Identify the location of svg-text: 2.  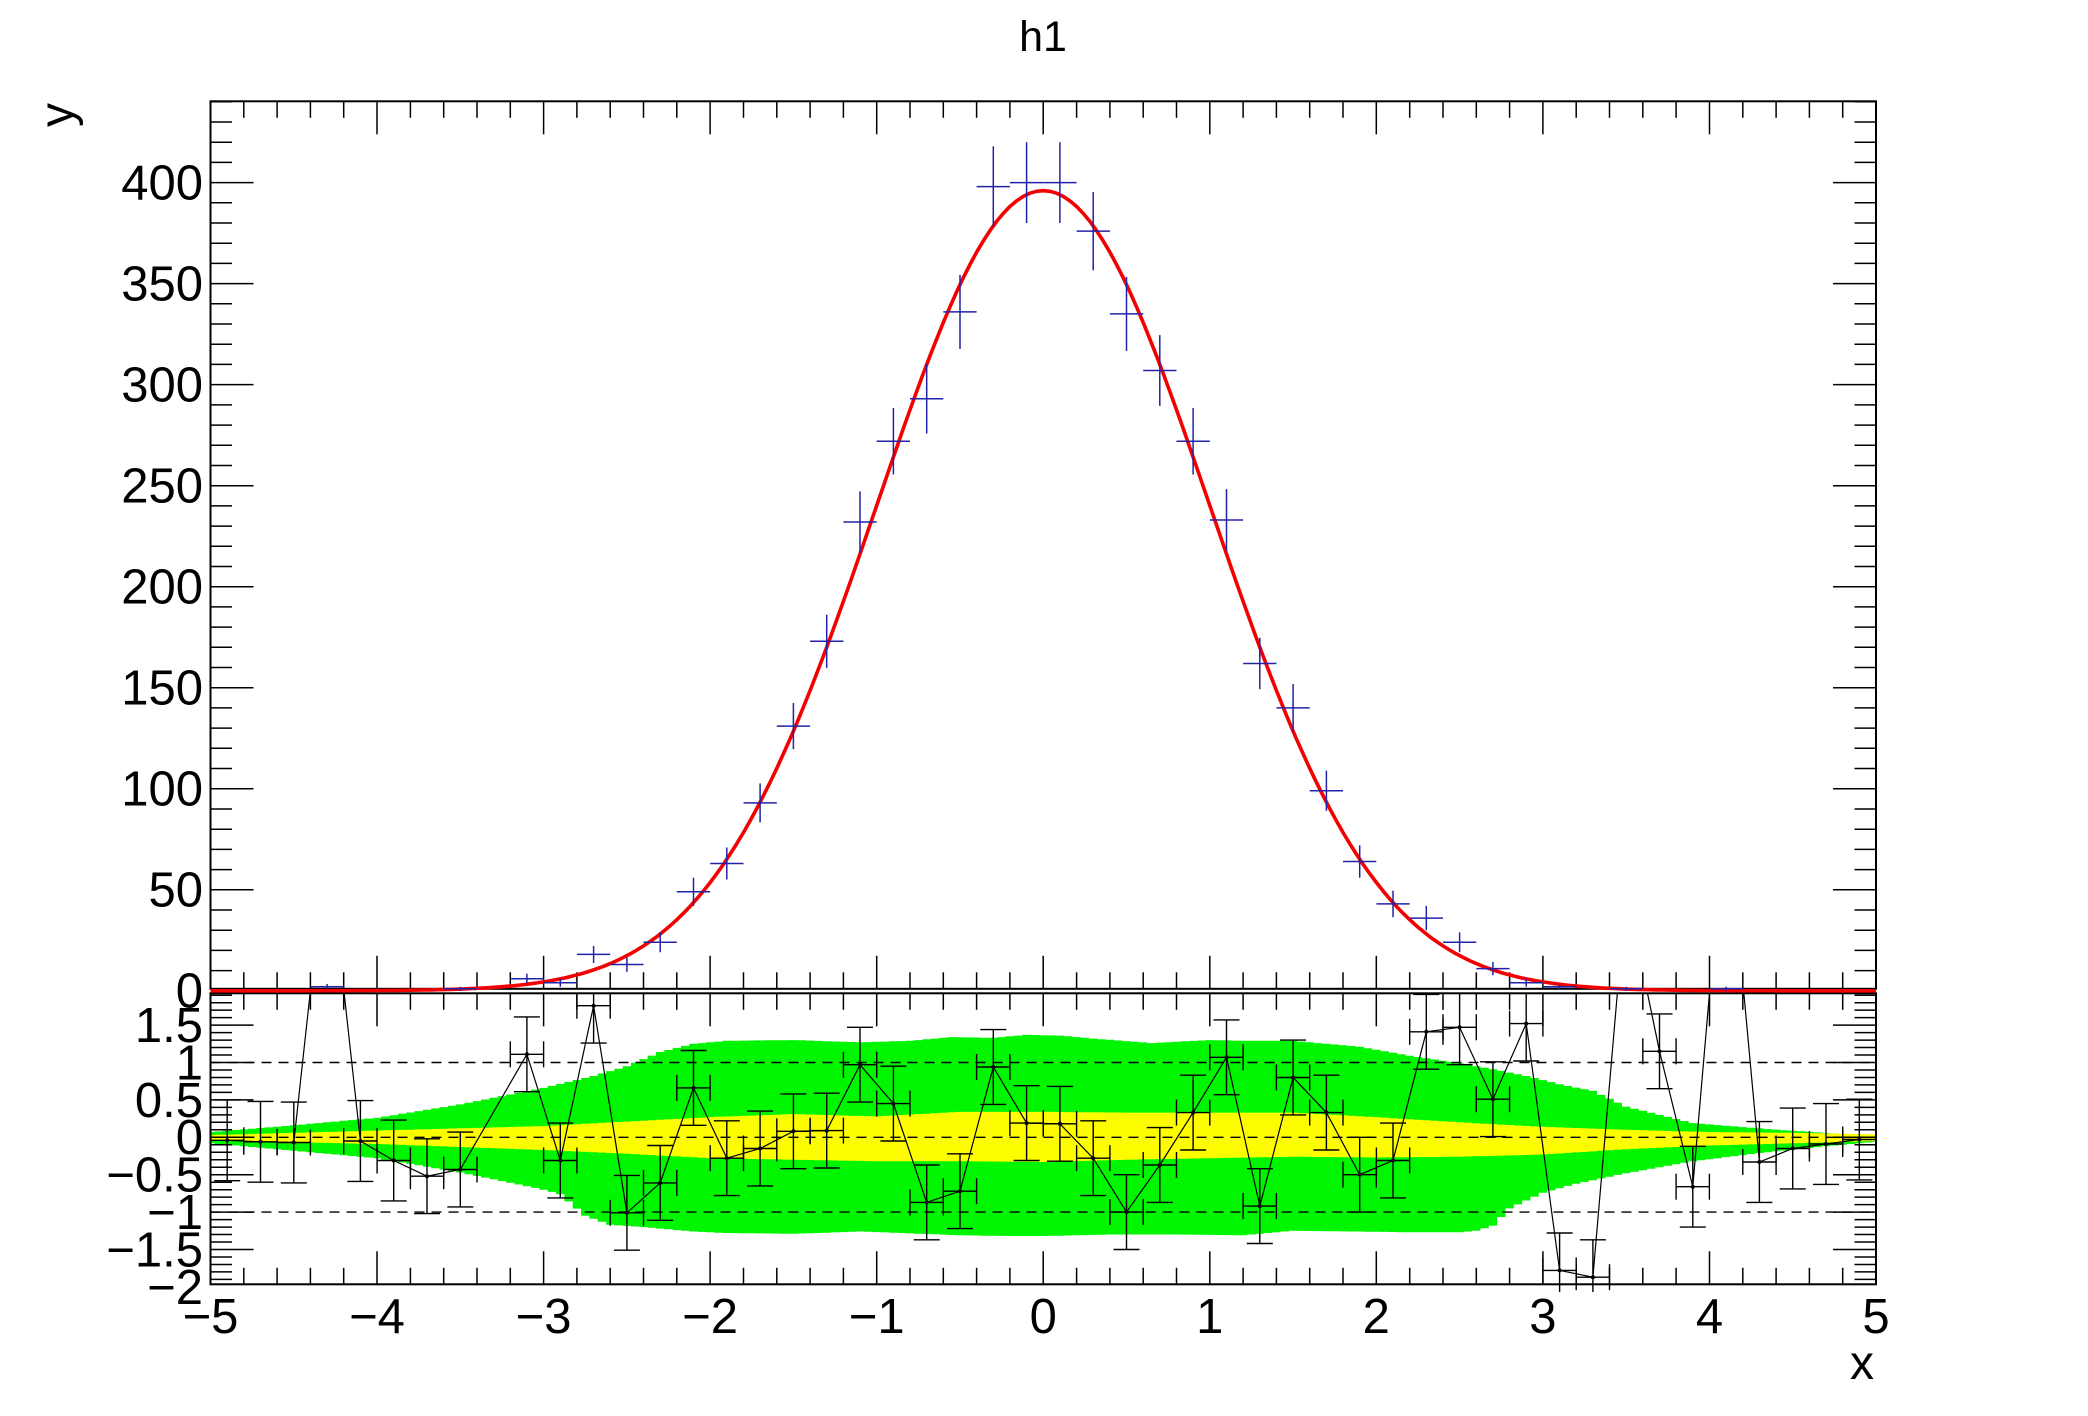
(1376, 1317).